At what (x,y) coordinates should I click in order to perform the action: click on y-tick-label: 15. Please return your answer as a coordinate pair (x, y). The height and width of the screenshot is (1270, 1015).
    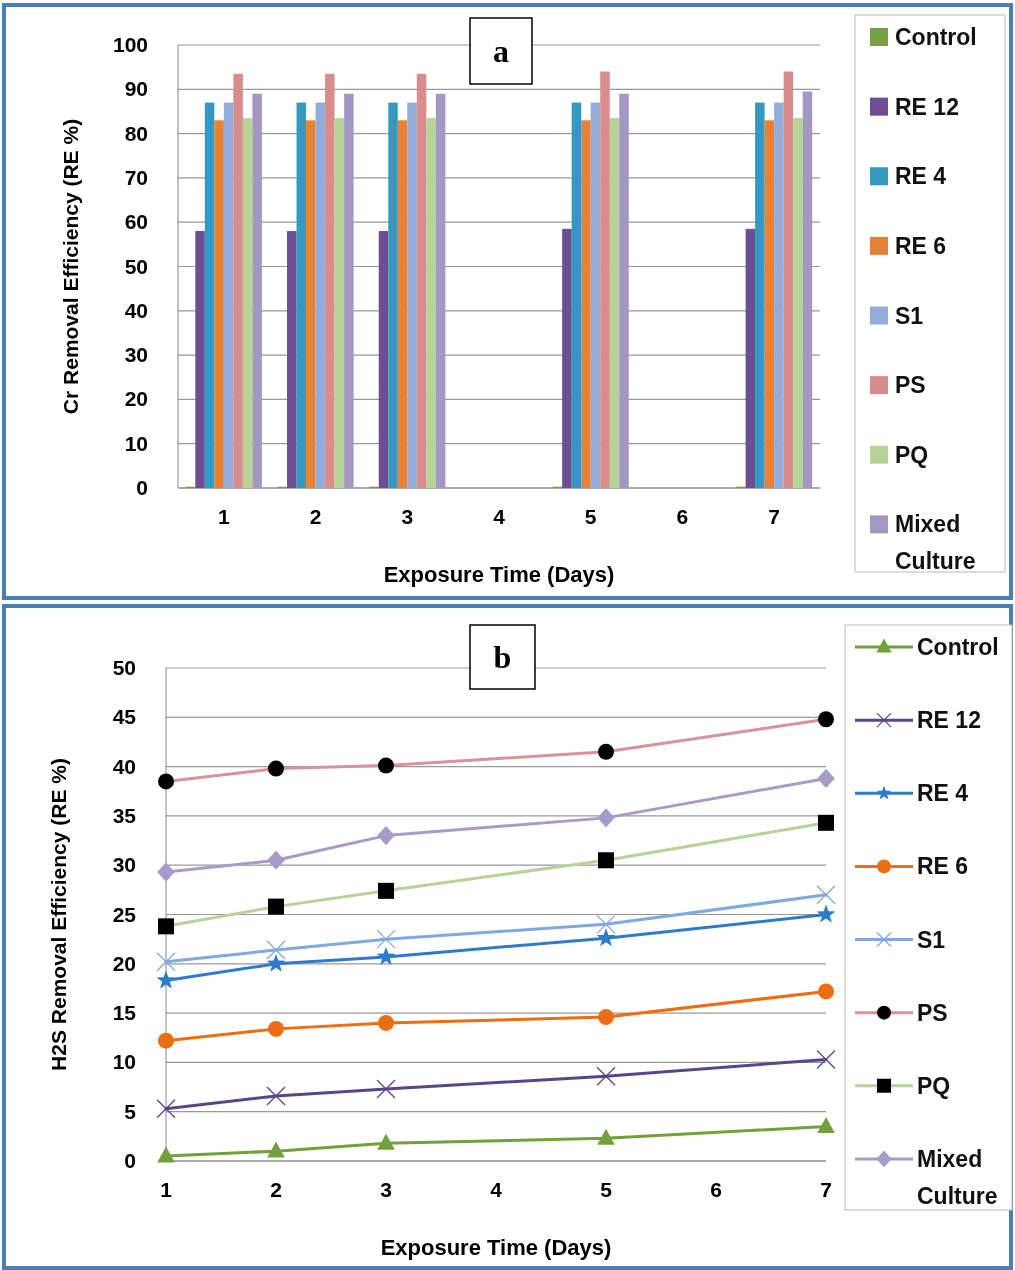
    Looking at the image, I should click on (124, 1013).